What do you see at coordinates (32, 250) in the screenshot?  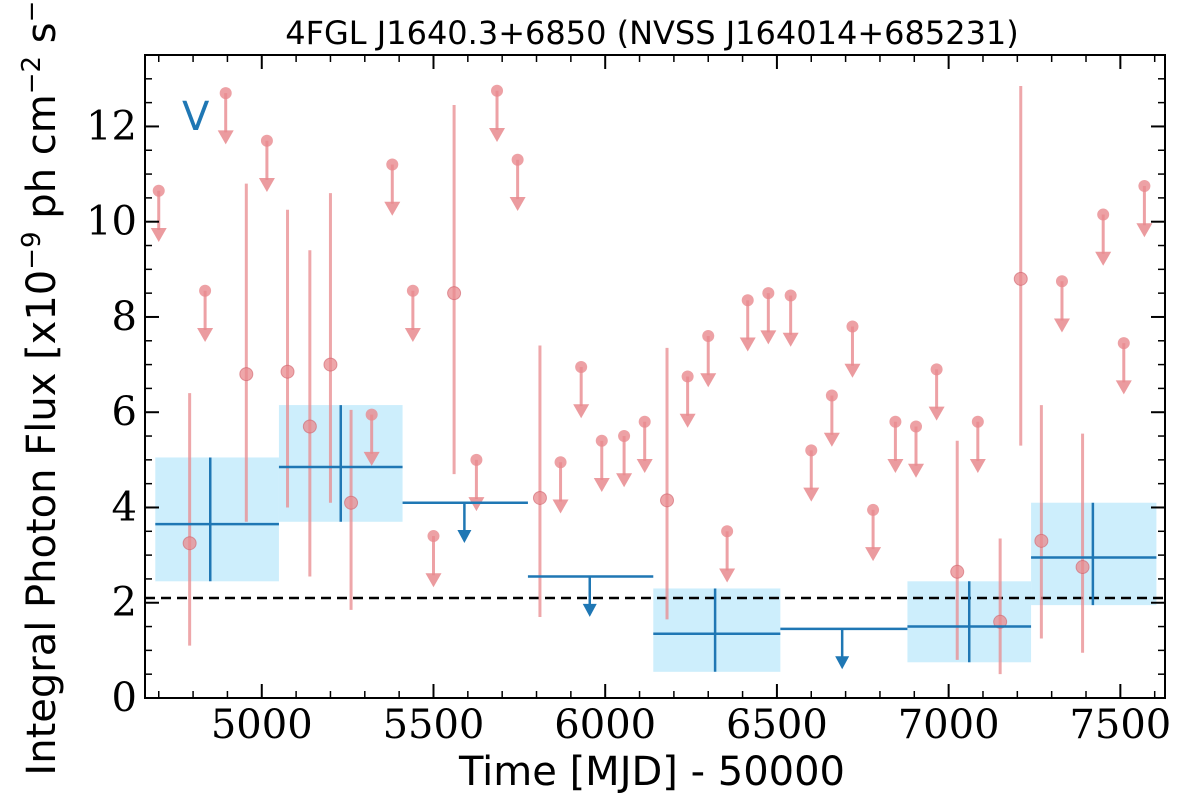 I see `y-axis-label-exponent: −9` at bounding box center [32, 250].